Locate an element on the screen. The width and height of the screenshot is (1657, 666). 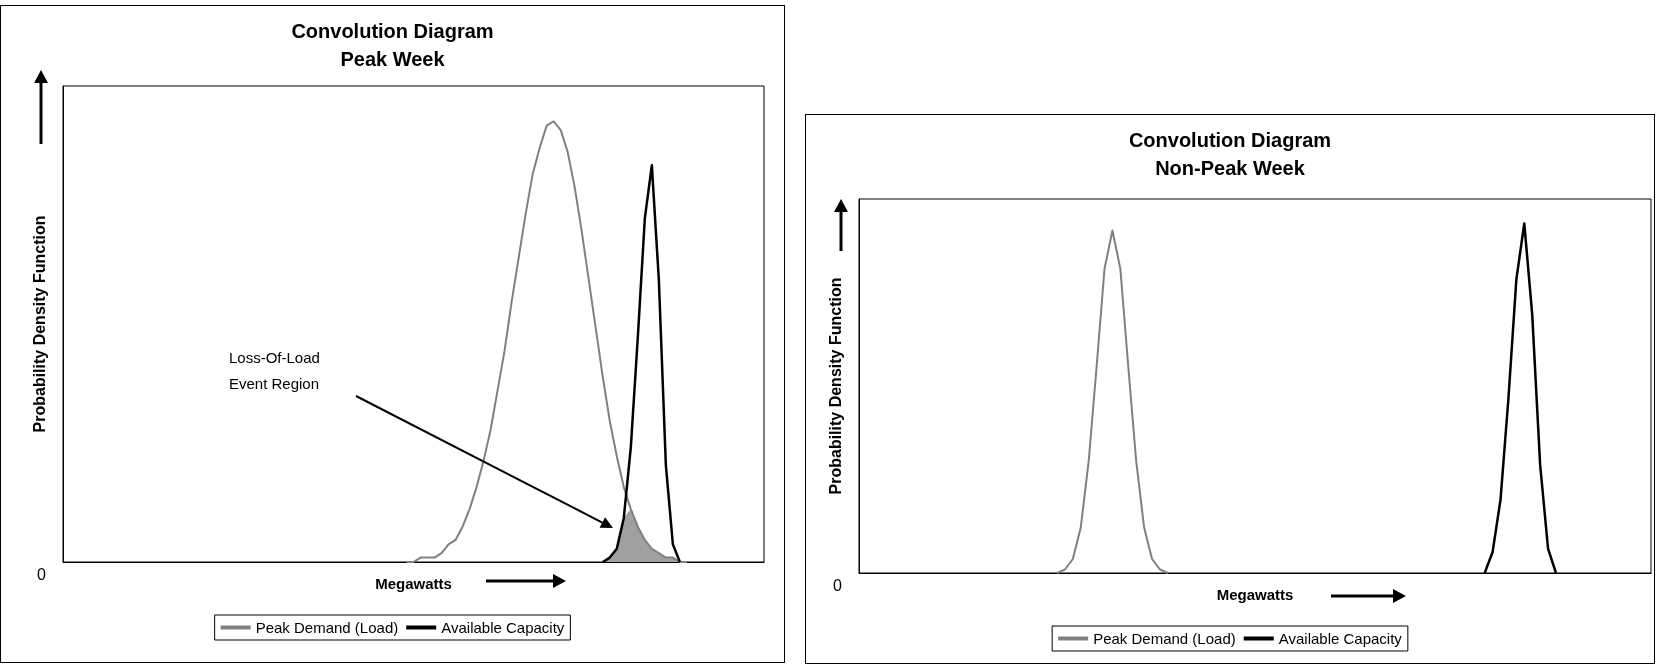
chart-subtitle: Non-Peak Week is located at coordinates (1230, 168).